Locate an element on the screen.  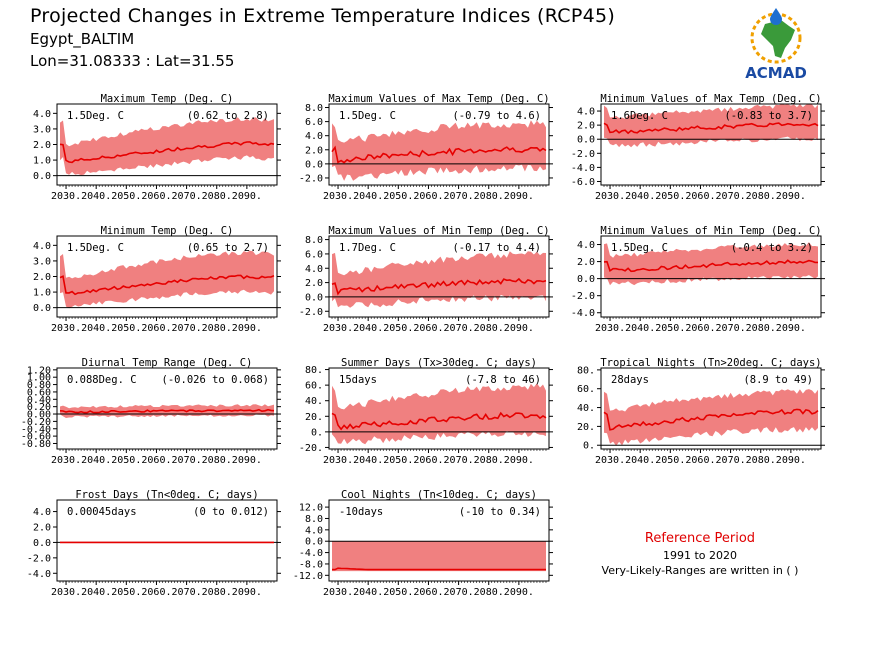
y-tick-label: 40. is located at coordinates (586, 408).